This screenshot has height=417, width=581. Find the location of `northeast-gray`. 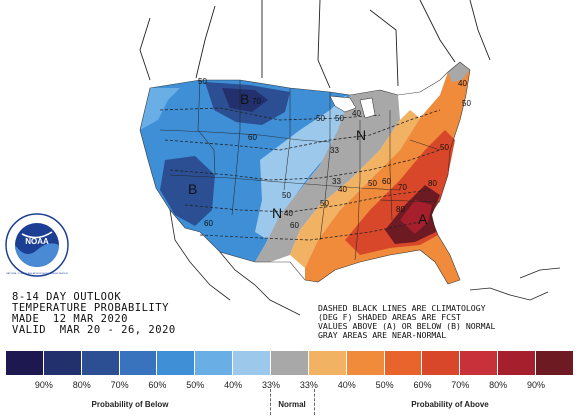

northeast-gray is located at coordinates (459, 72).